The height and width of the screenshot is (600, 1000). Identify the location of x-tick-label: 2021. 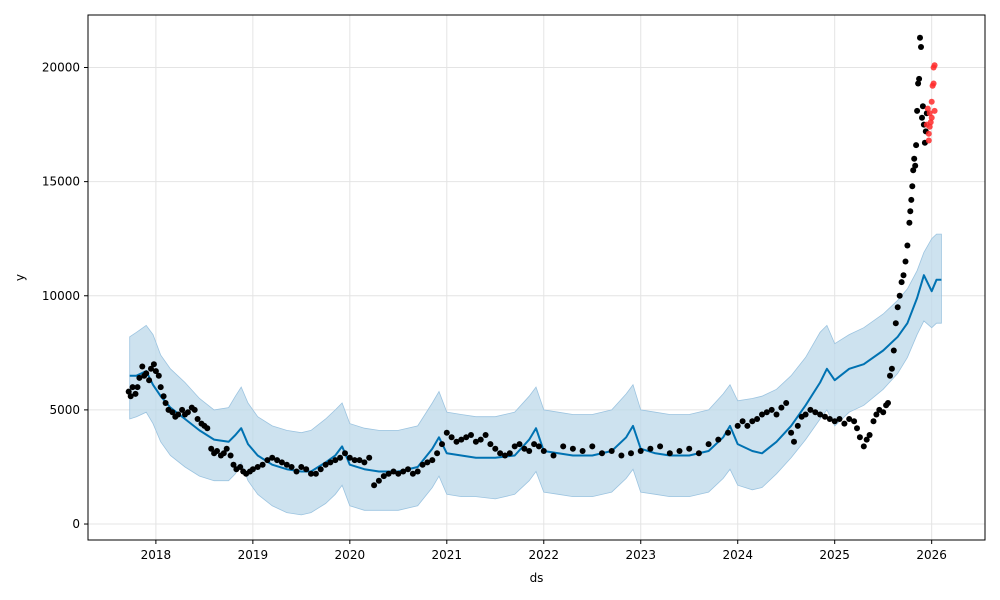
(447, 555).